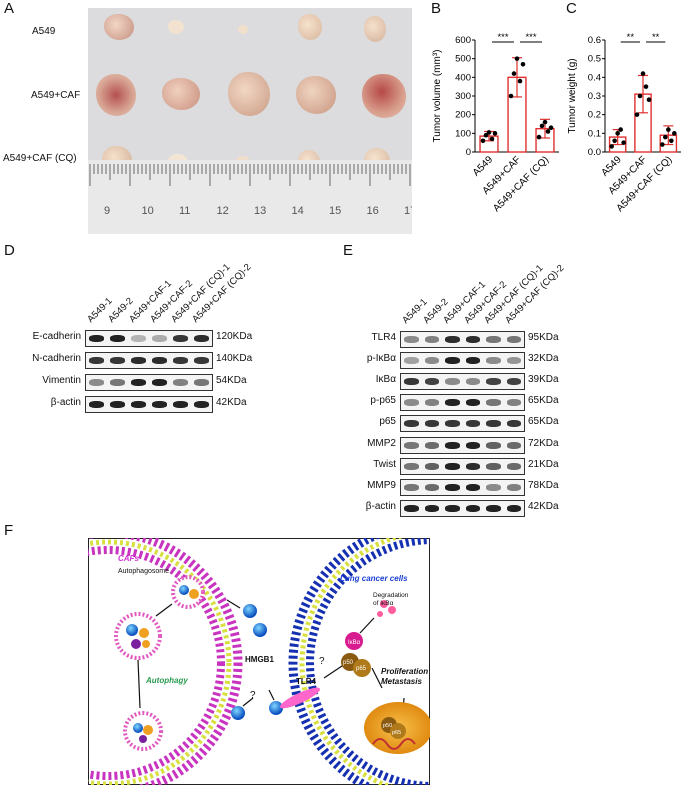 Image resolution: width=685 pixels, height=787 pixels. What do you see at coordinates (128, 558) in the screenshot?
I see `cafs-label: CAFs` at bounding box center [128, 558].